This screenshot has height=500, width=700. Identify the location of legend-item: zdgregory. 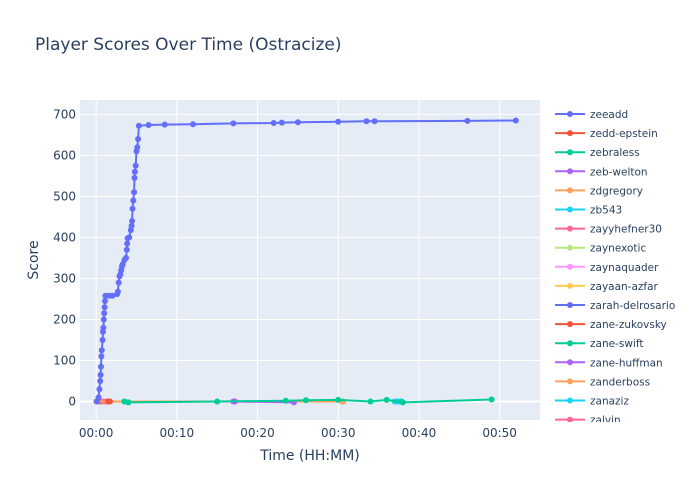
(599, 191).